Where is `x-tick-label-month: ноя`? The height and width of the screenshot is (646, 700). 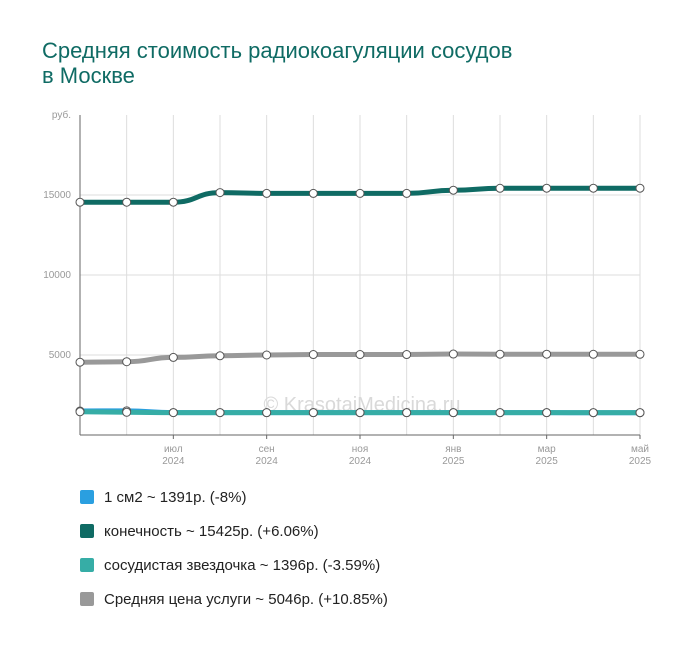
x-tick-label-month: ноя is located at coordinates (360, 449).